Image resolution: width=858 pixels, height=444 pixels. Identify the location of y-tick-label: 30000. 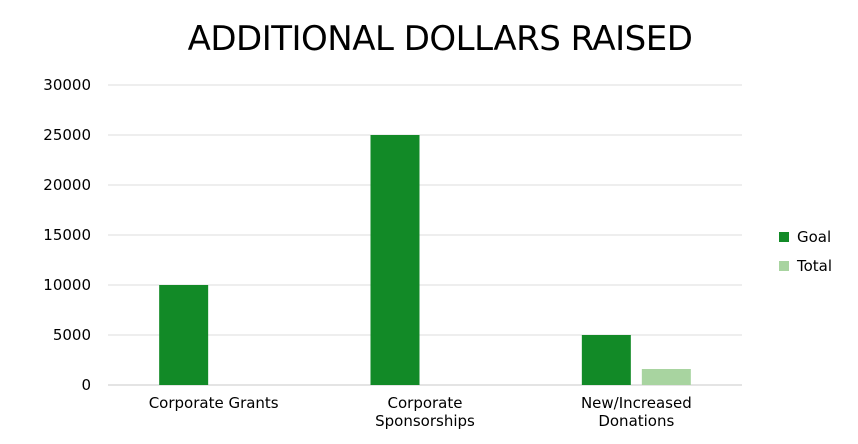
(67, 85).